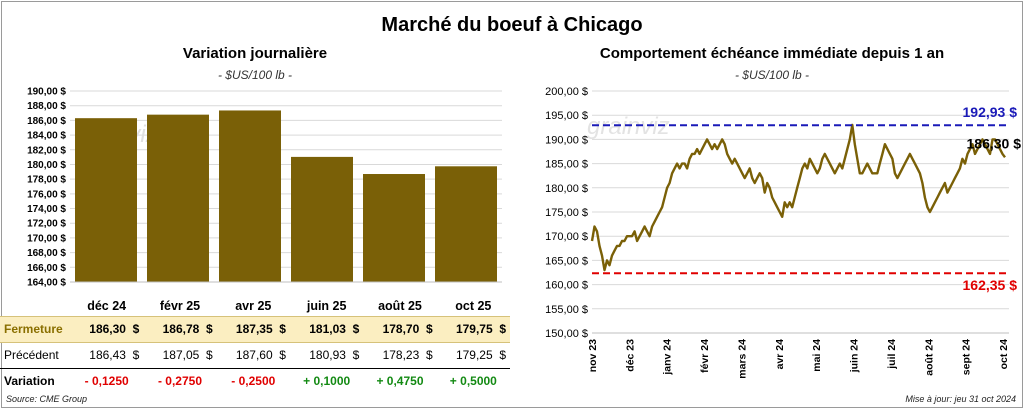  What do you see at coordinates (35, 306) in the screenshot?
I see `table-header-label` at bounding box center [35, 306].